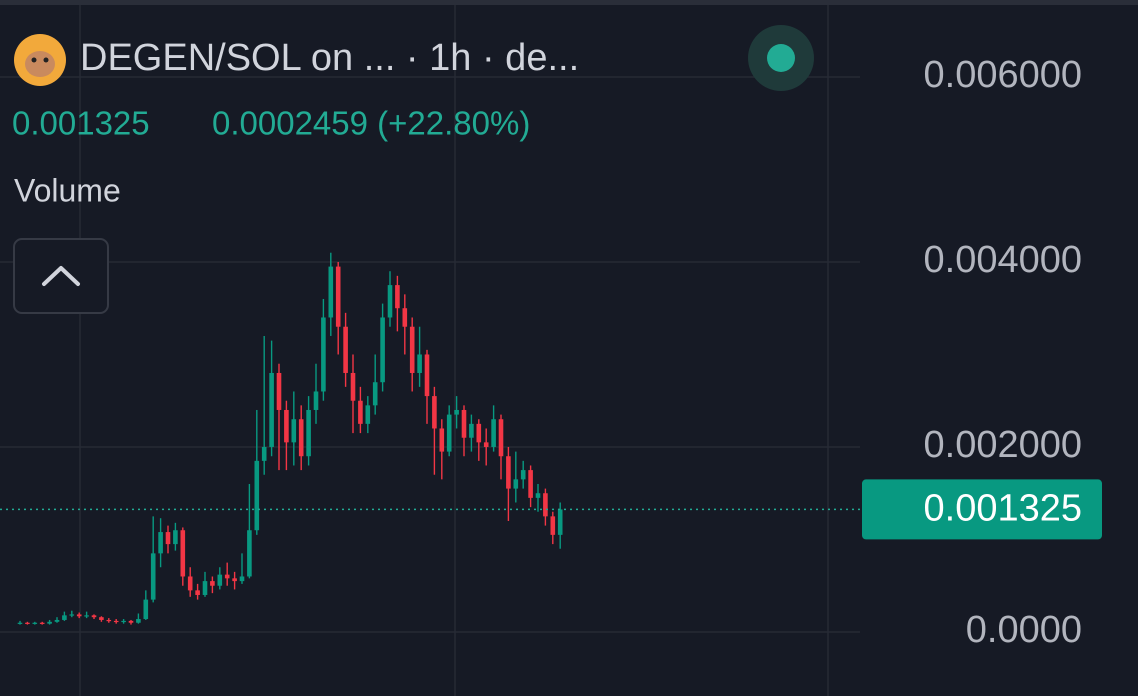  Describe the element at coordinates (1003, 75) in the screenshot. I see `y-tick-label: 0.006000` at that location.